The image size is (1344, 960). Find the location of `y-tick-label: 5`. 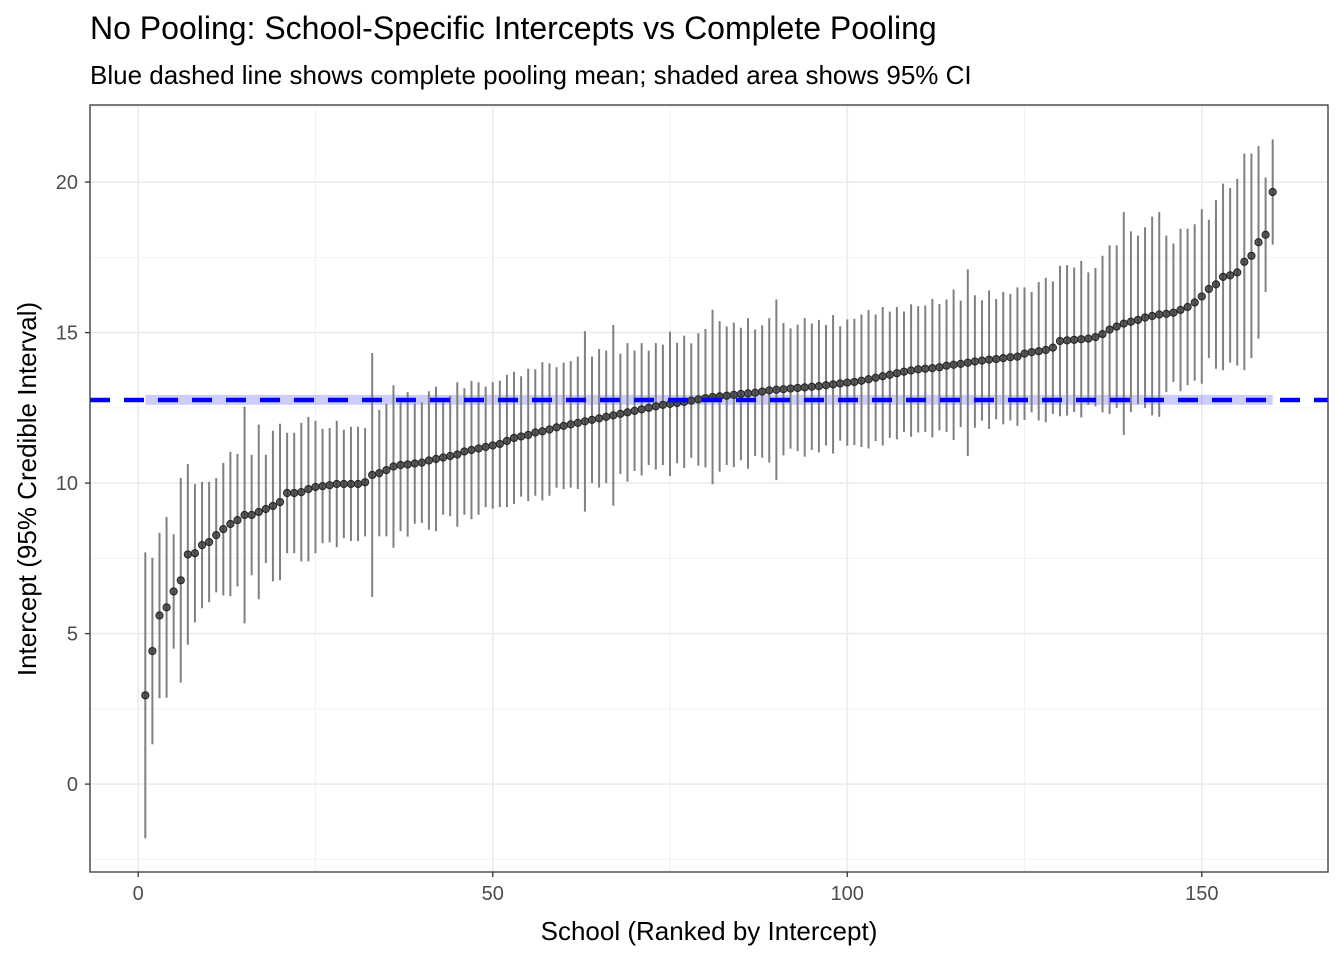

y-tick-label: 5 is located at coordinates (72, 635).